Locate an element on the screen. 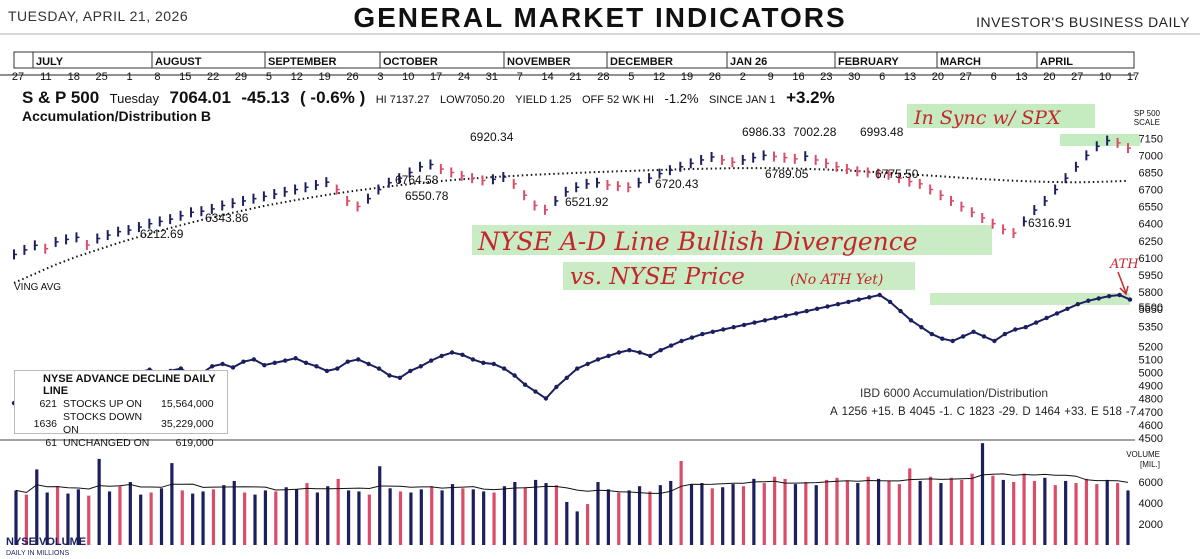 The height and width of the screenshot is (559, 1200). price-tick-label: 6700 is located at coordinates (1151, 191).